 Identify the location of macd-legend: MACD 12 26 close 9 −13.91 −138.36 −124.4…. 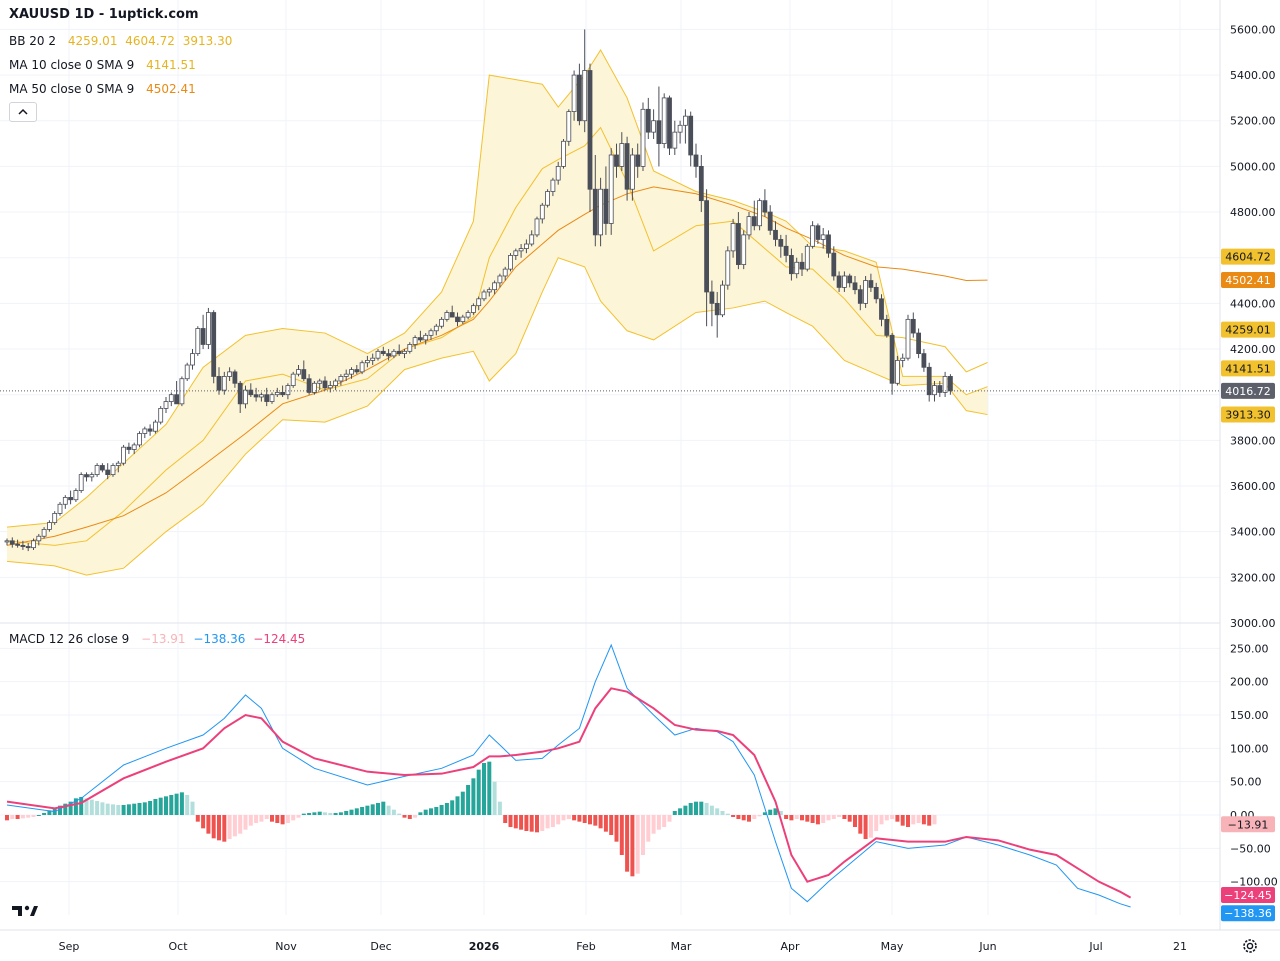
(158, 639).